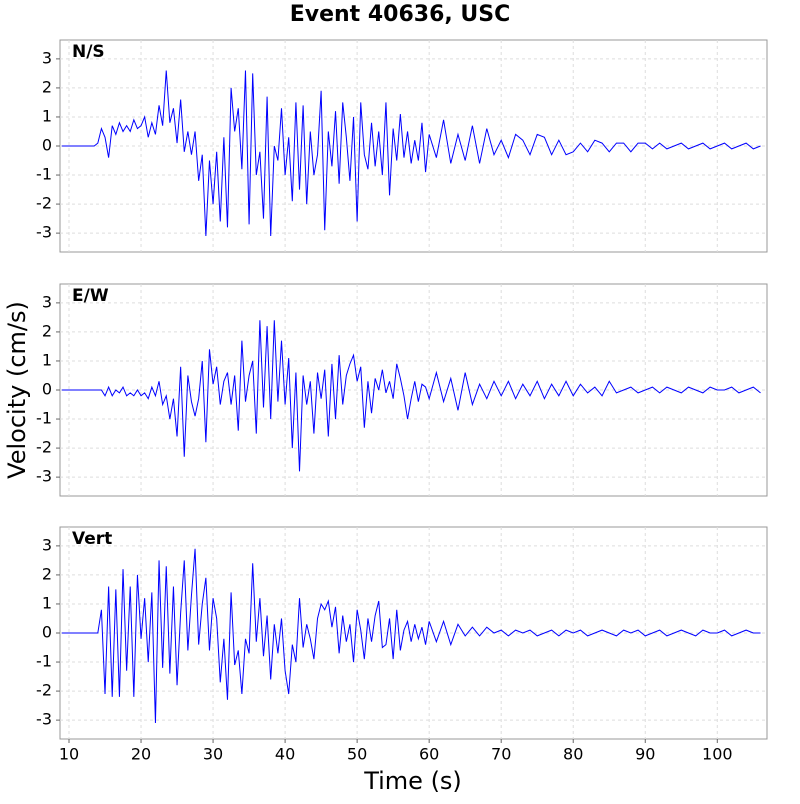 Image resolution: width=800 pixels, height=804 pixels. What do you see at coordinates (412, 781) in the screenshot?
I see `x-axis-label: Time (s)` at bounding box center [412, 781].